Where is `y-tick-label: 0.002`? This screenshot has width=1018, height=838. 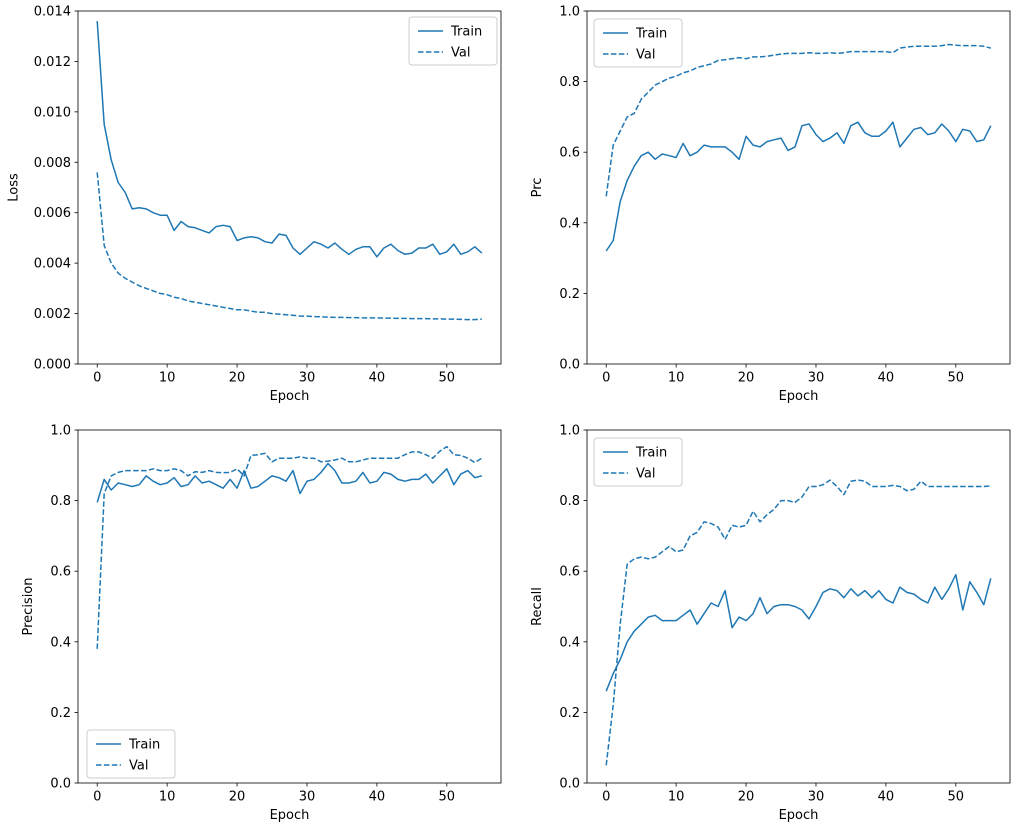
y-tick-label: 0.002 is located at coordinates (52, 314).